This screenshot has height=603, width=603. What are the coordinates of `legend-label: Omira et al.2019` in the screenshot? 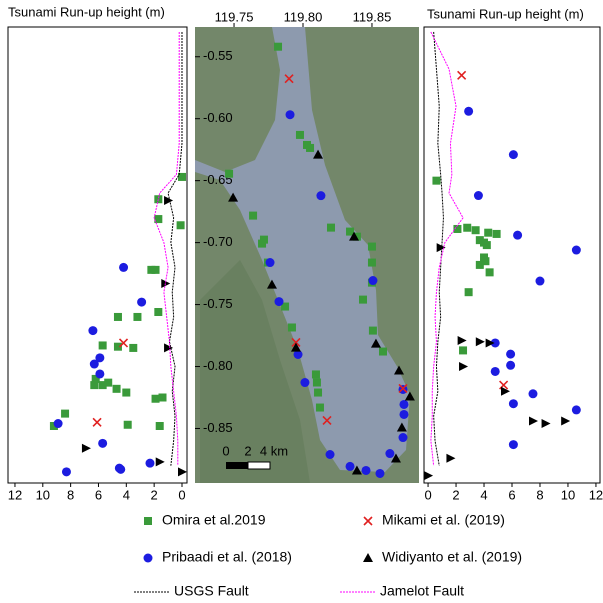 It's located at (214, 520).